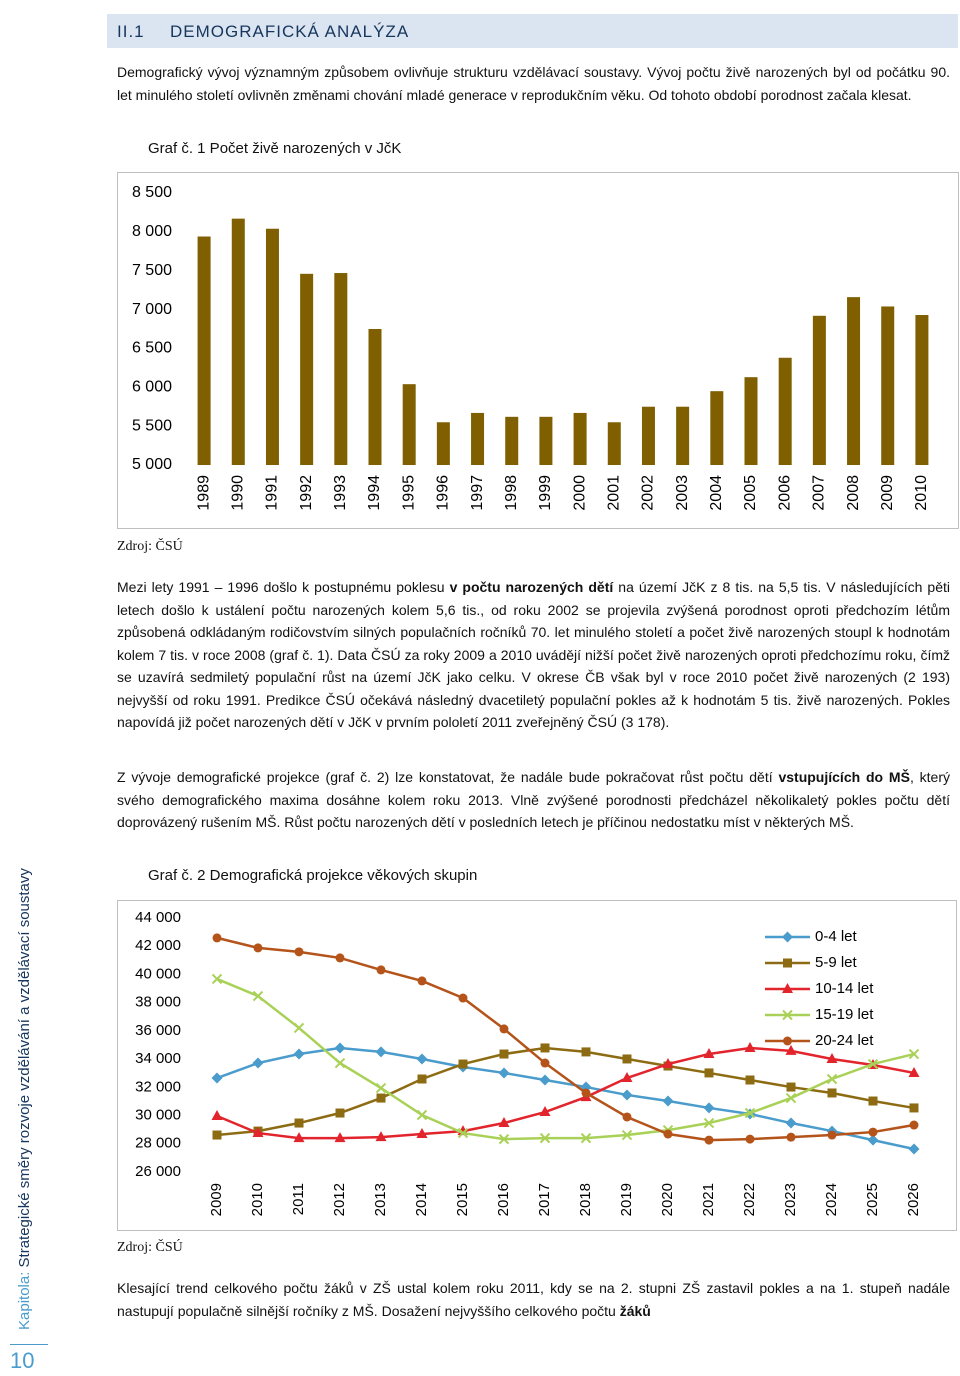  What do you see at coordinates (443, 493) in the screenshot?
I see `x-tick-label: 1996` at bounding box center [443, 493].